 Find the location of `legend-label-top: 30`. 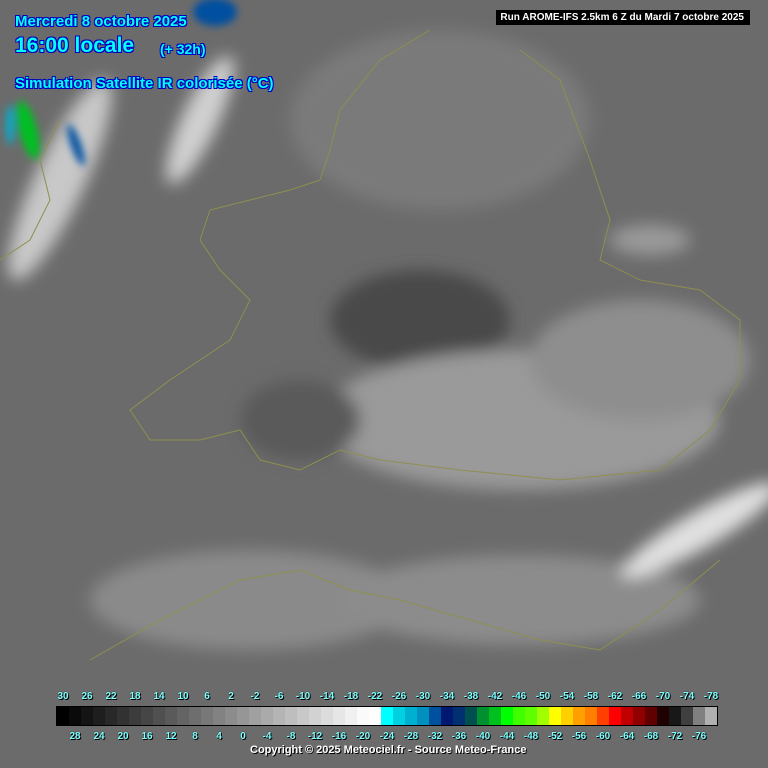

legend-label-top: 30 is located at coordinates (63, 696).